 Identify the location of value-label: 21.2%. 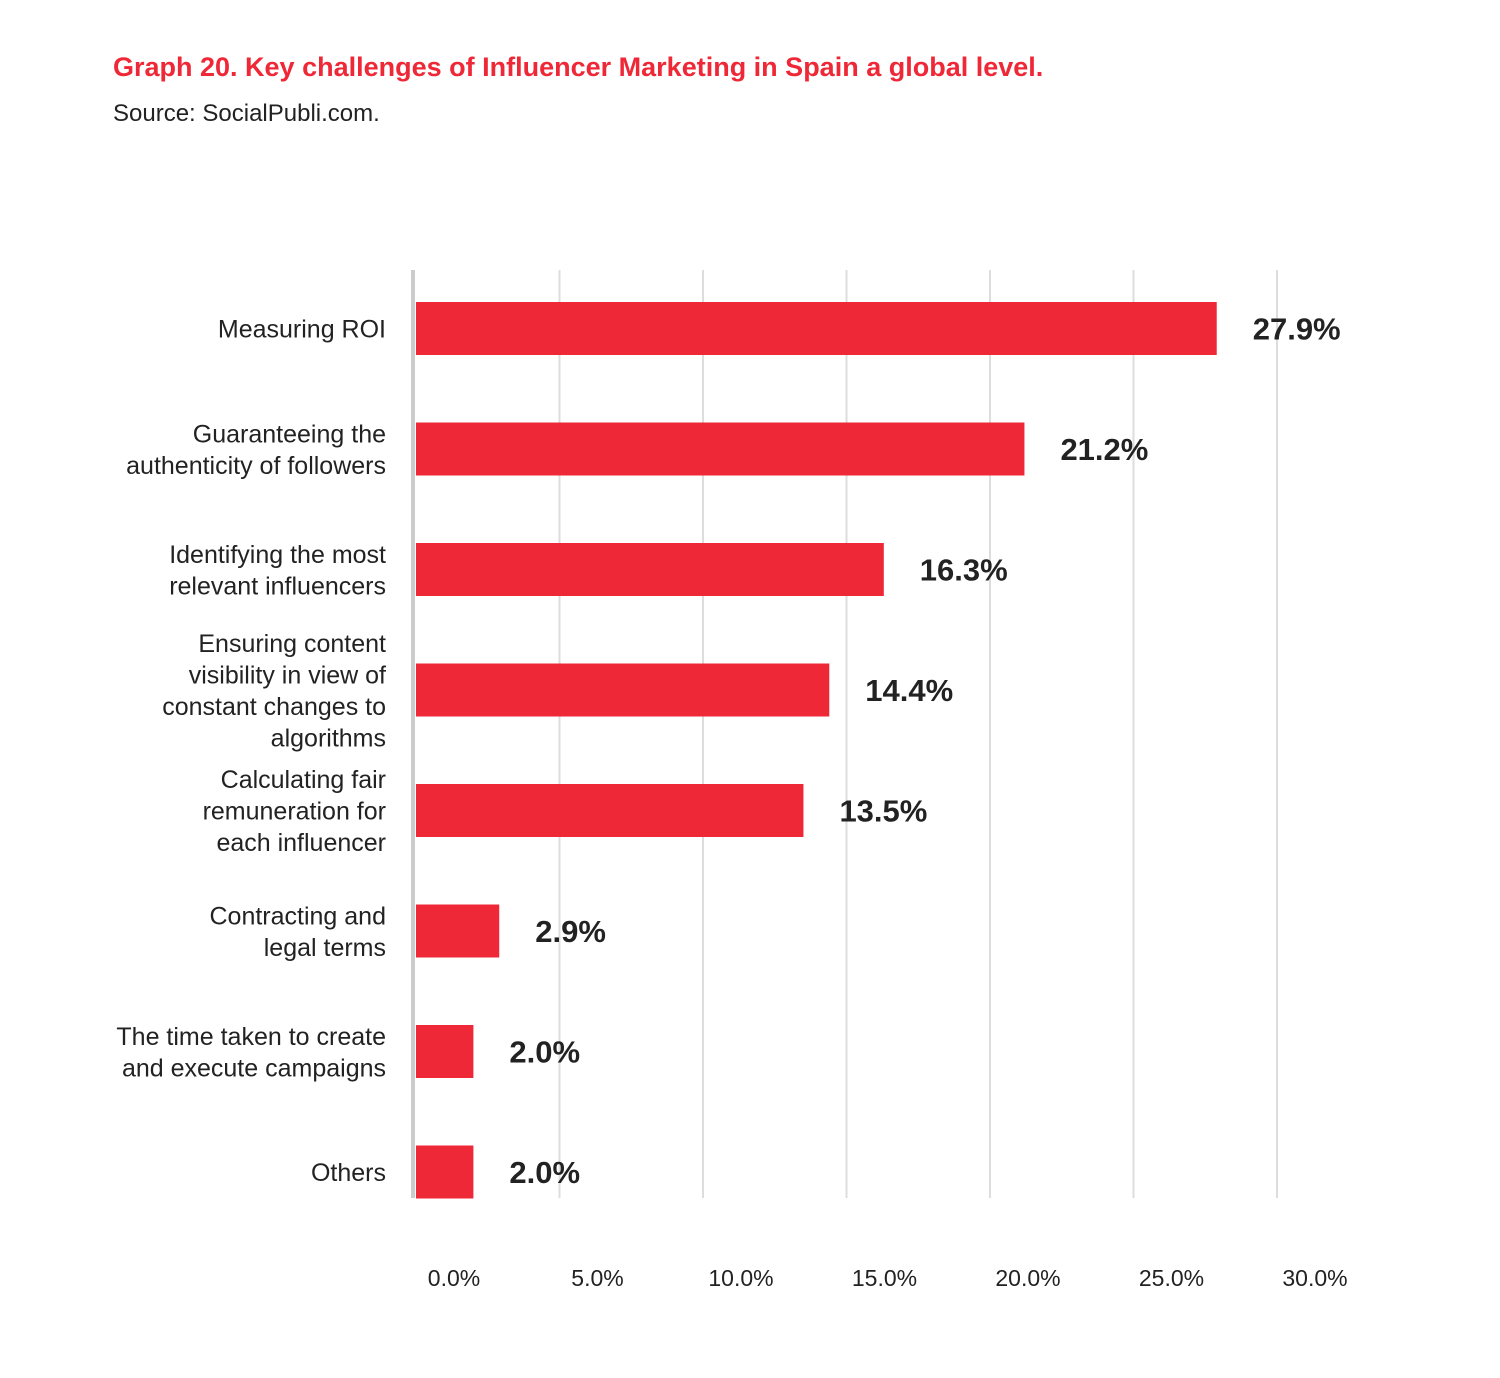
(1104, 449).